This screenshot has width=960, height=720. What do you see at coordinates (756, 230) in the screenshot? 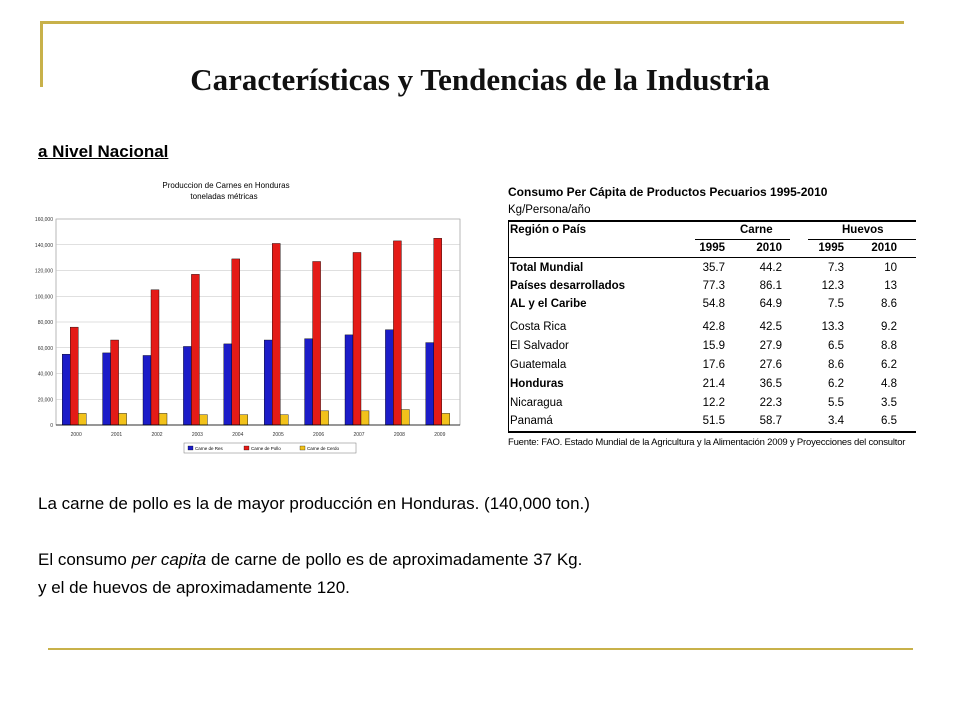
I see `col-header-carne: Carne` at bounding box center [756, 230].